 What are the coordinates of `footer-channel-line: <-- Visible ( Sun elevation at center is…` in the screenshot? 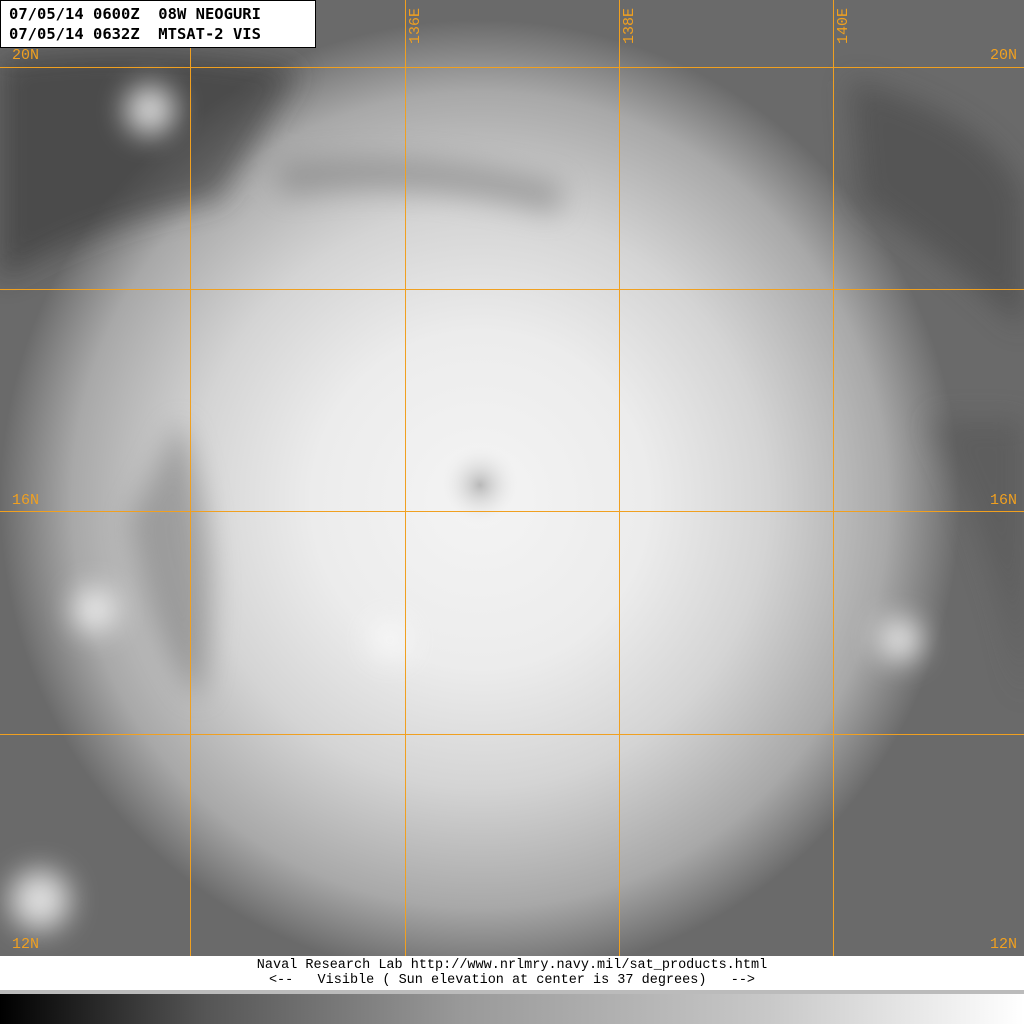 It's located at (512, 980).